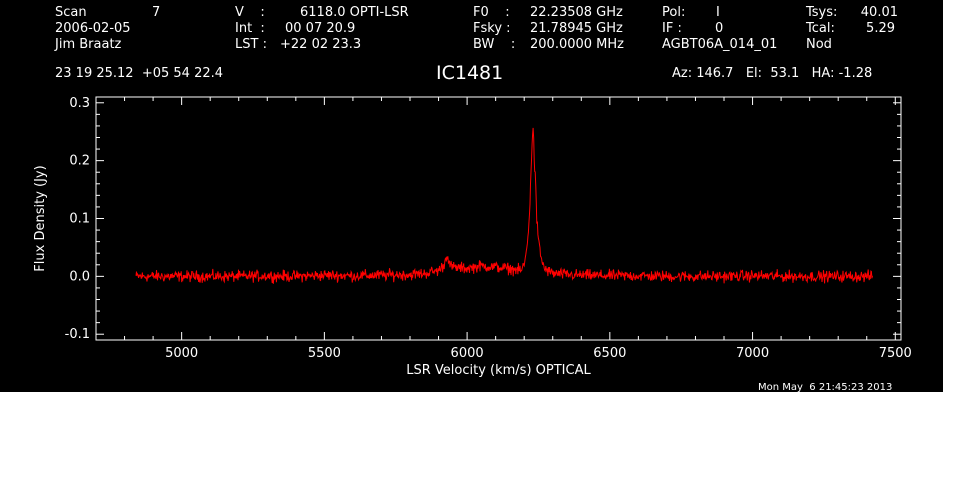 Image resolution: width=962 pixels, height=490 pixels. Describe the element at coordinates (491, 12) in the screenshot. I see `f0-label: F0 :` at that location.